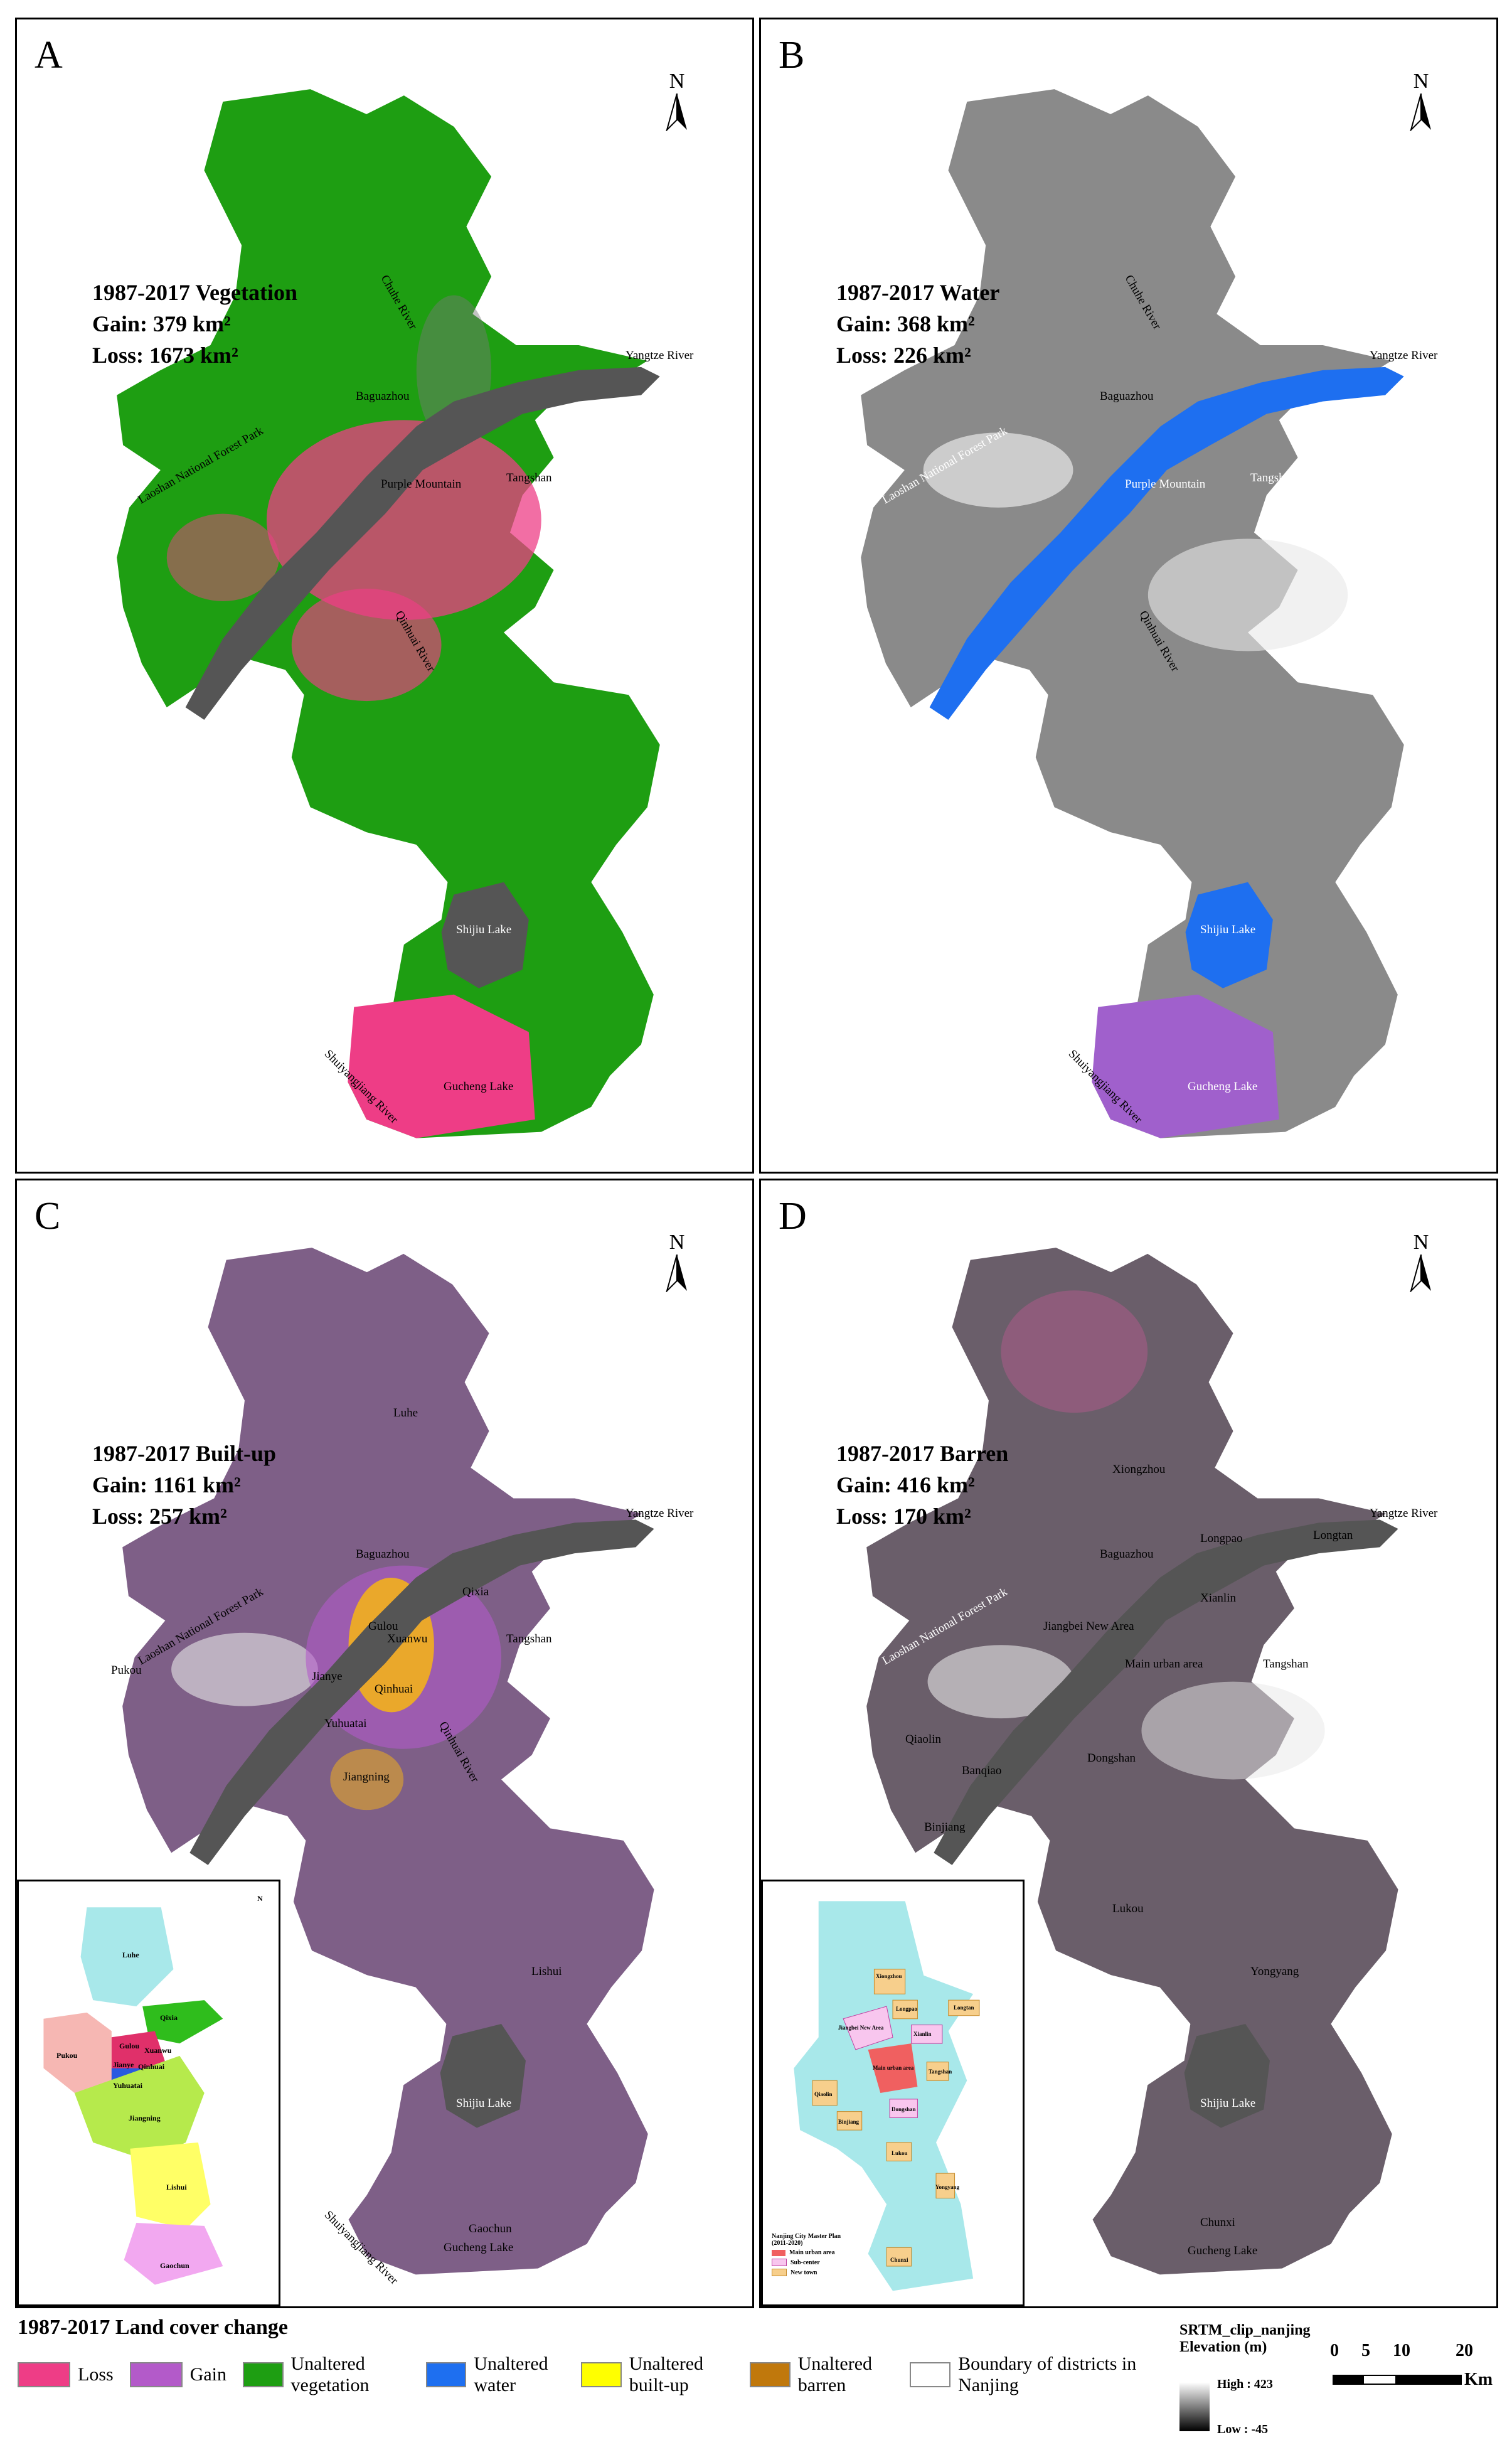 The height and width of the screenshot is (2440, 1512). Describe the element at coordinates (903, 355) in the screenshot. I see `stats-loss: Loss: 226 km²` at that location.